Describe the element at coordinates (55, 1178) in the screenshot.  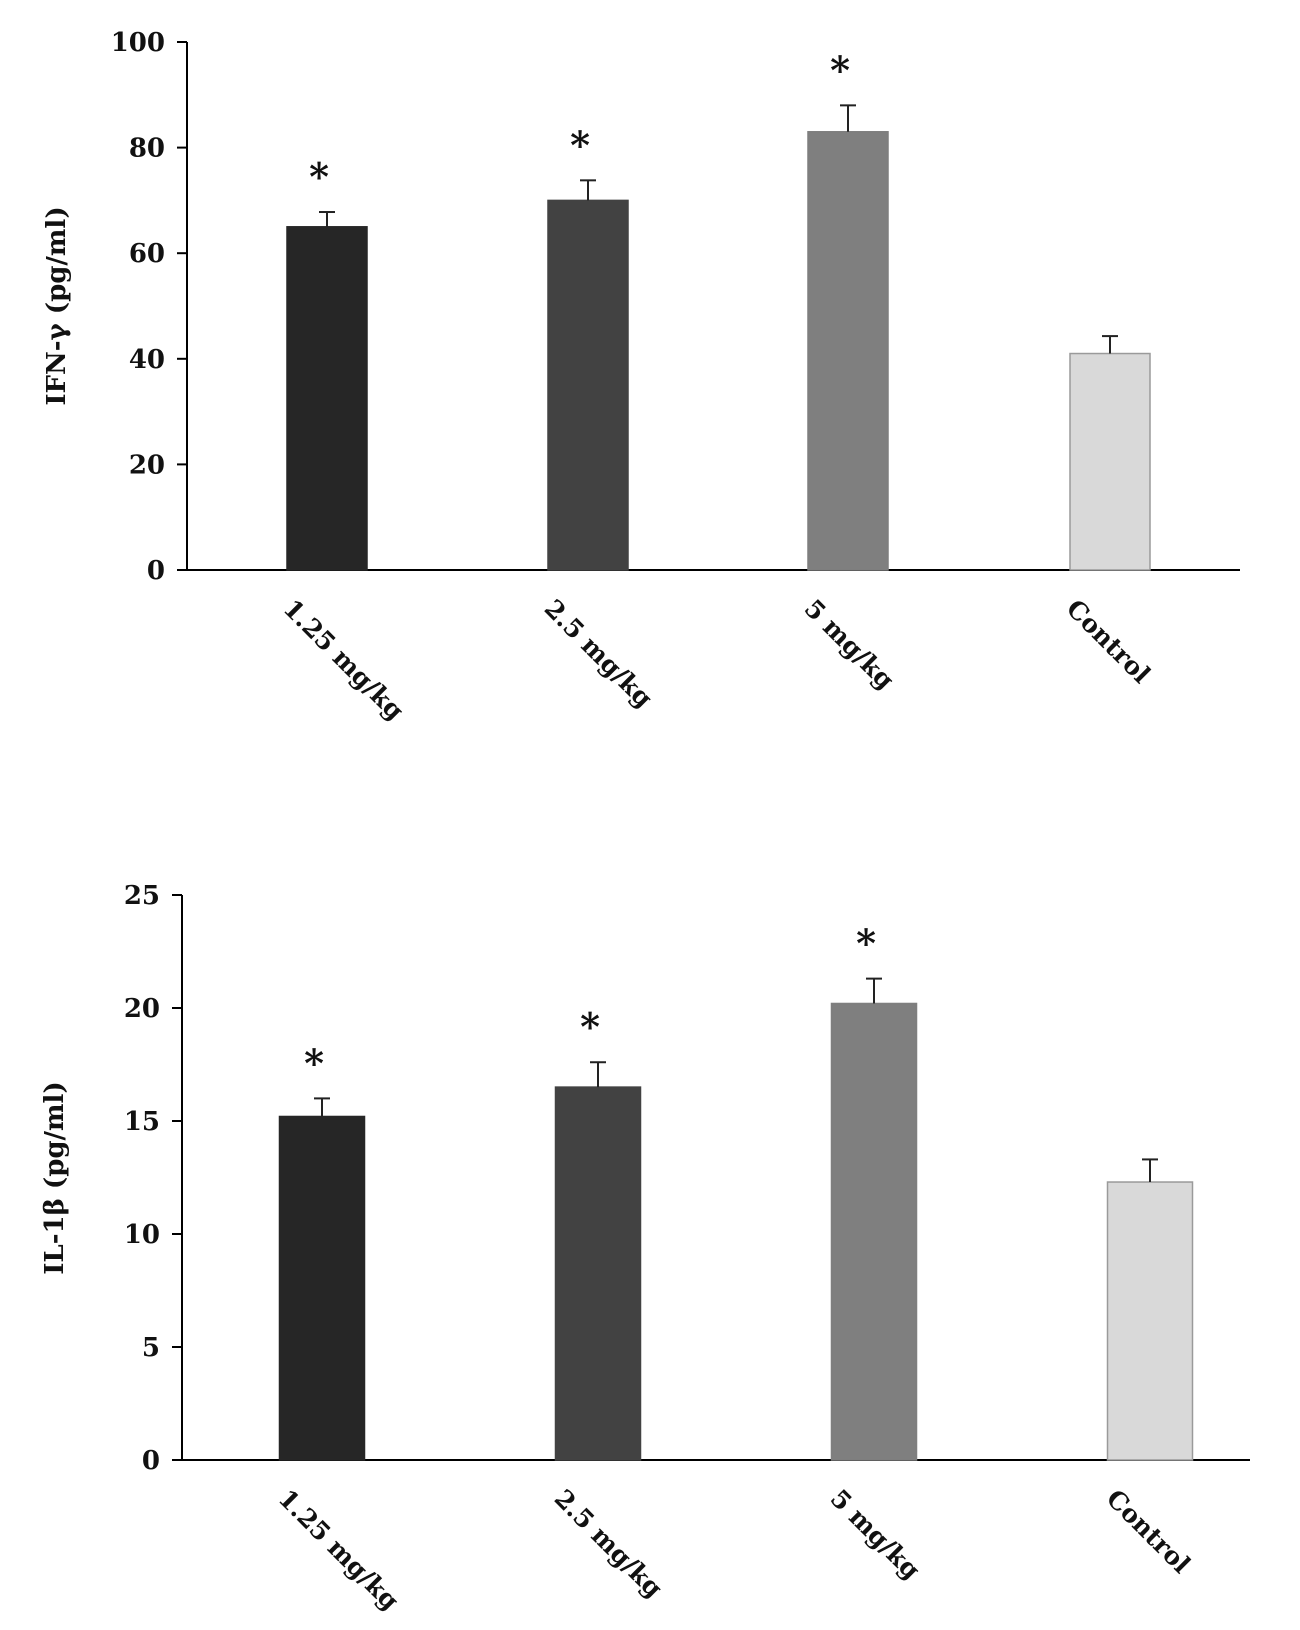
I see `y-axis-title: IL-1β (pg/ml)` at that location.